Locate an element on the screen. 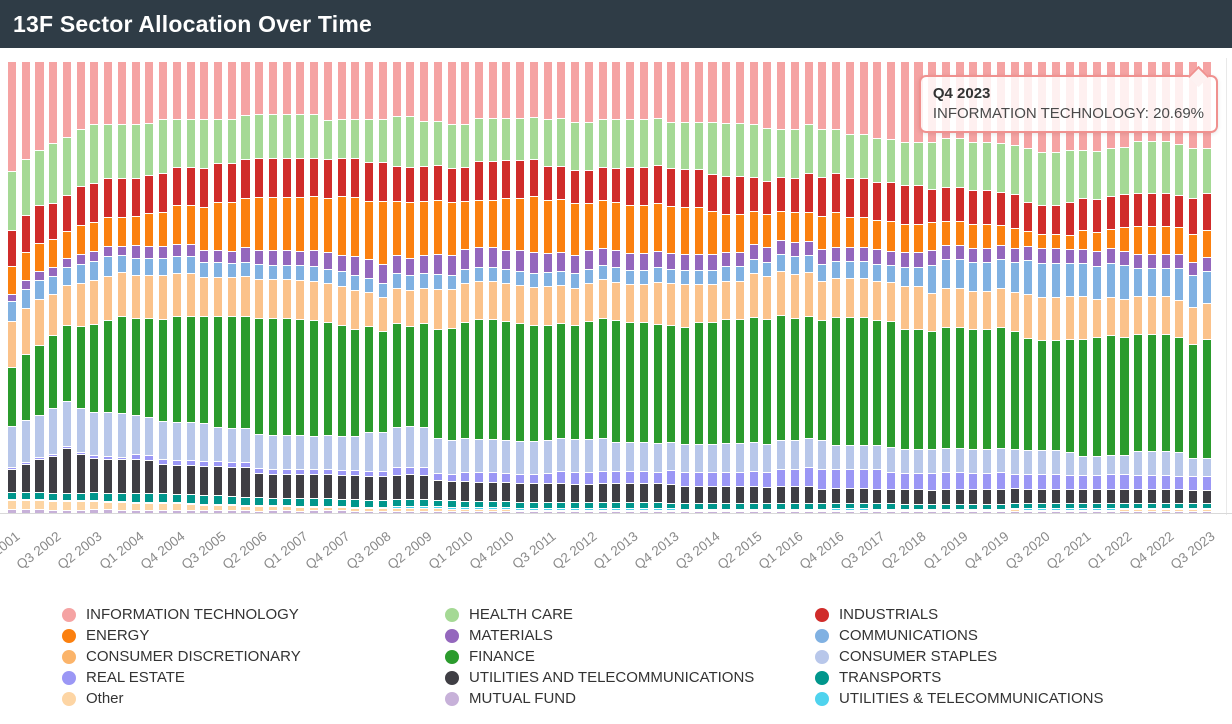  legend-item: COMMUNICATIONS is located at coordinates (959, 635).